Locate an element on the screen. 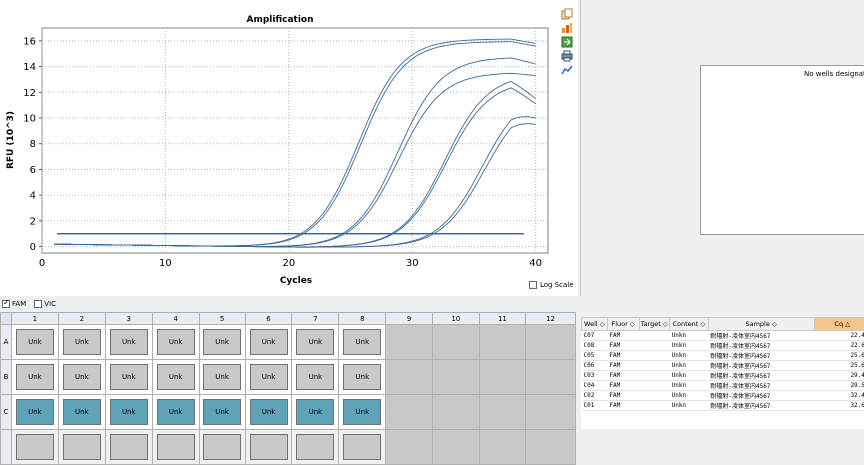  plate-corner is located at coordinates (6, 319).